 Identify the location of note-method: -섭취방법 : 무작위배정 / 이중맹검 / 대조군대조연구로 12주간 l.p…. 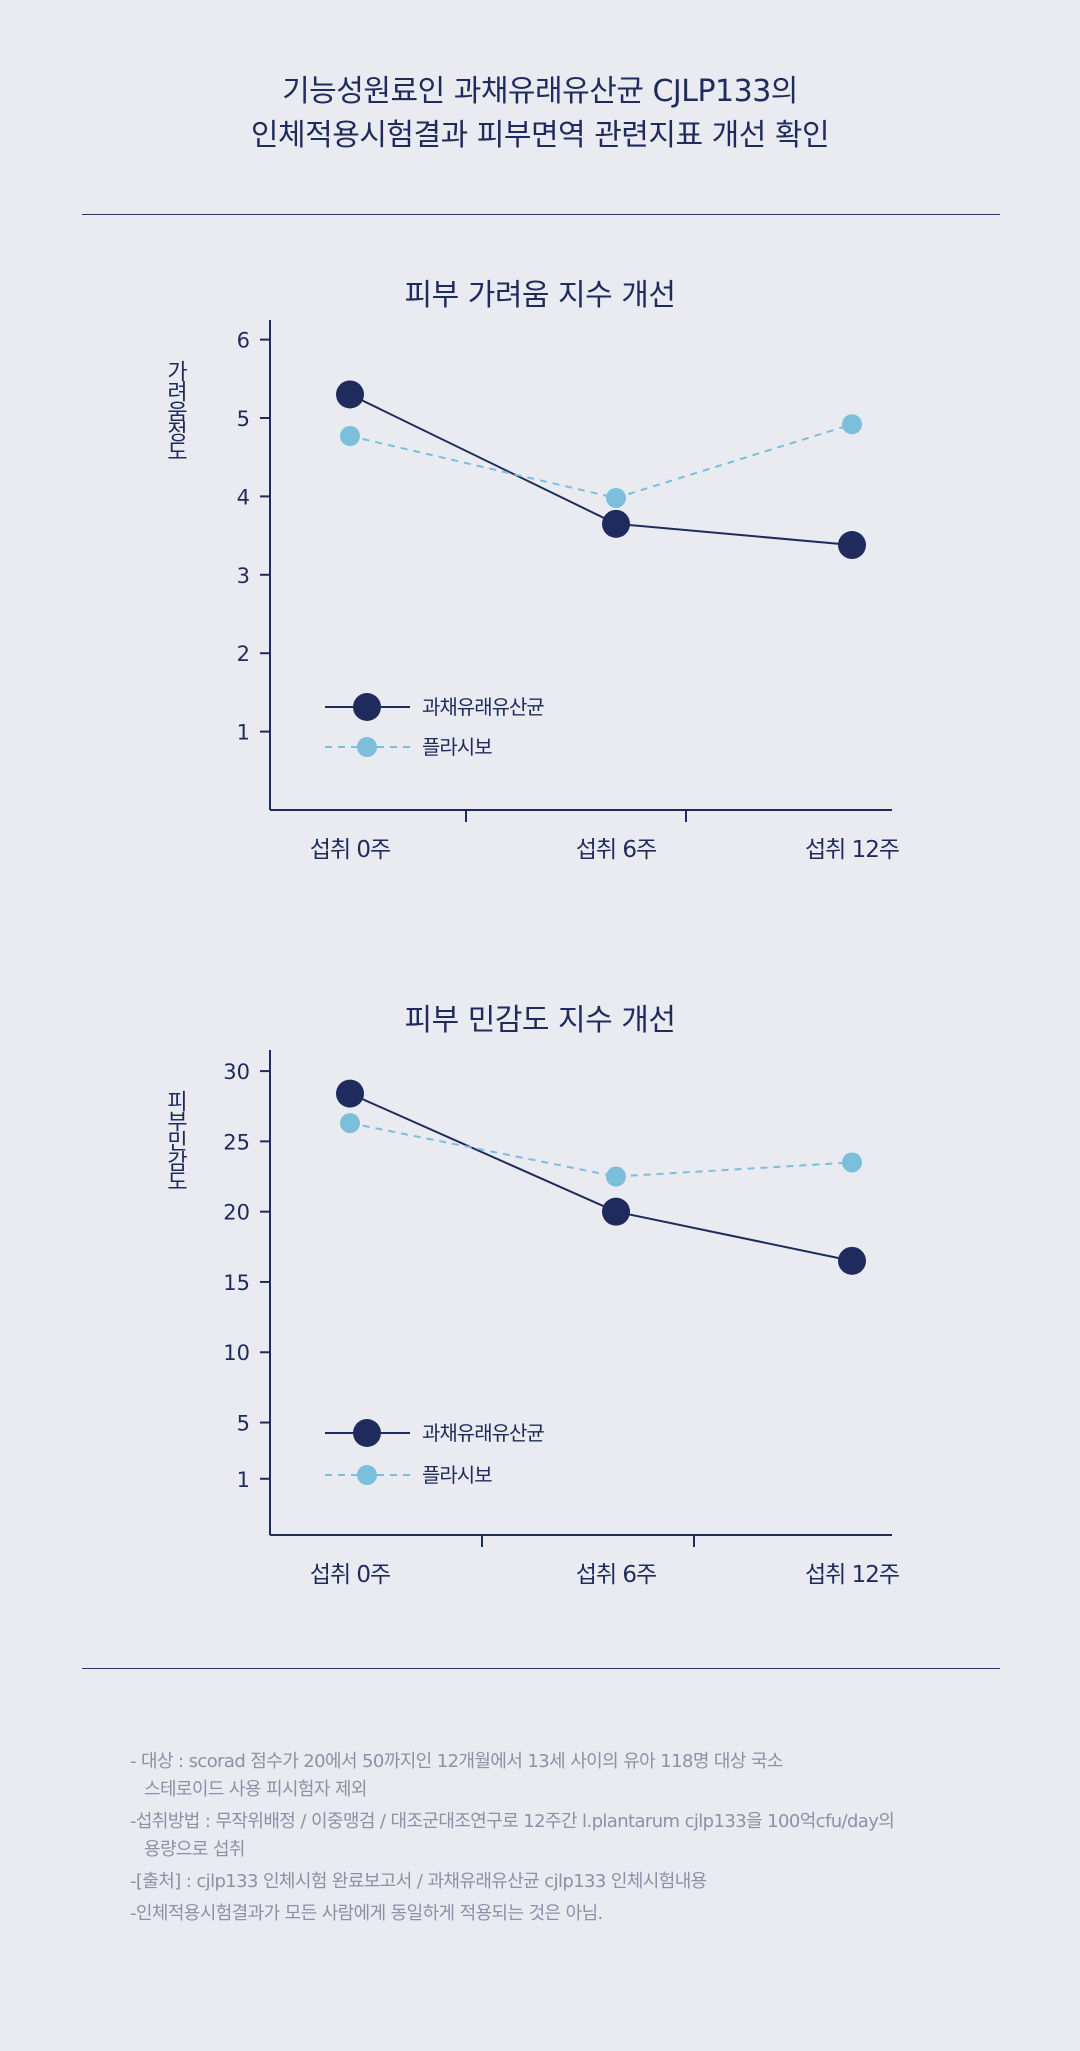
(512, 1835).